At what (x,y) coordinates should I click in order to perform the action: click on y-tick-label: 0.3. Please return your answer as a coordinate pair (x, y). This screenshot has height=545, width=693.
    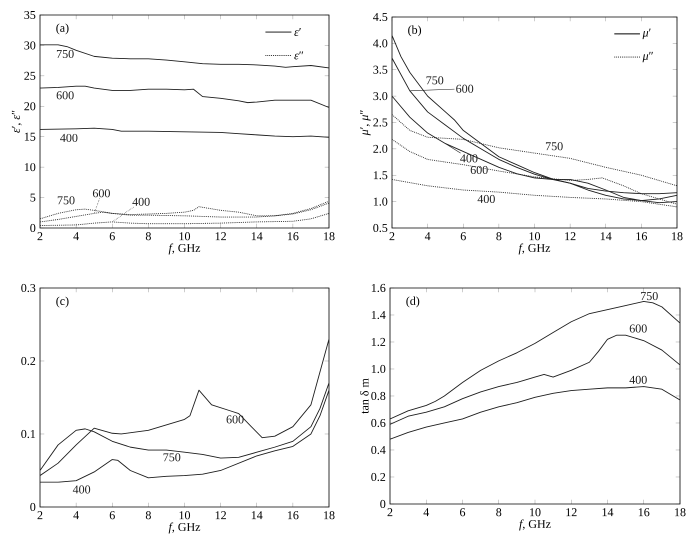
    Looking at the image, I should click on (28, 288).